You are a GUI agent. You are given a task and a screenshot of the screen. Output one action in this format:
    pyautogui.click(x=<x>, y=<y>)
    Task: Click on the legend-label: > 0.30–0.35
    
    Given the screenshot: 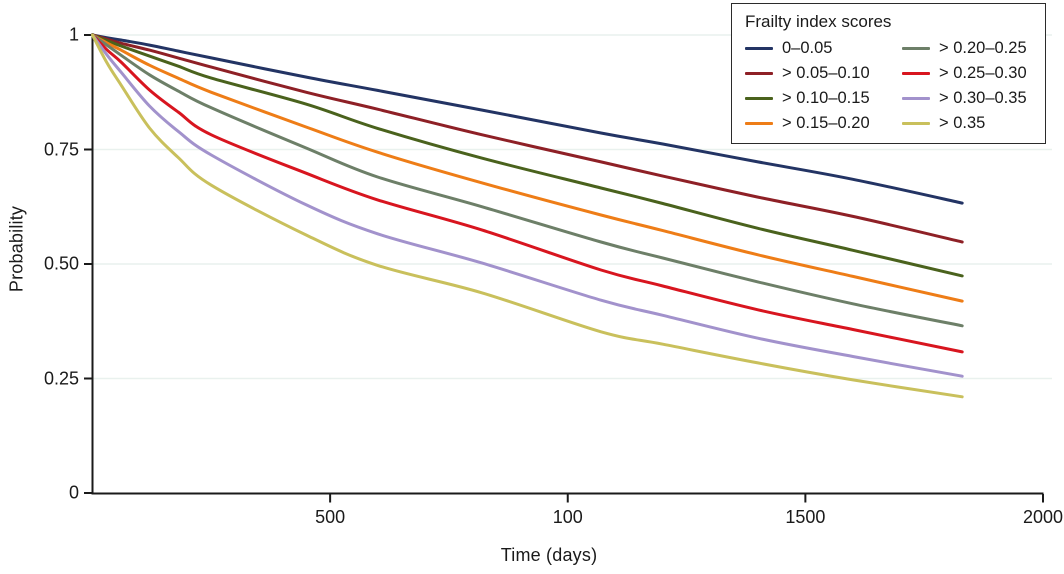 What is the action you would take?
    pyautogui.click(x=983, y=98)
    